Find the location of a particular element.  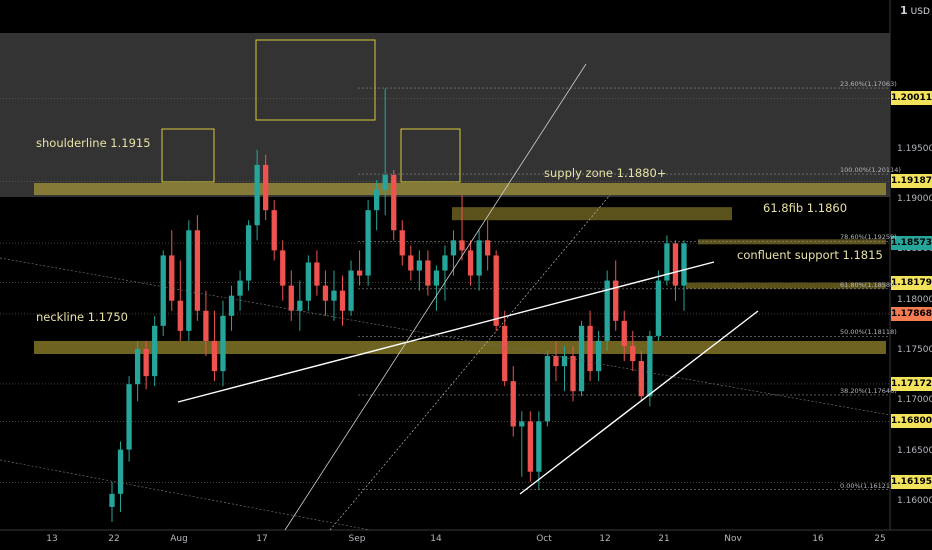

fib-level-label: 50.00%(1.18118) is located at coordinates (868, 332).